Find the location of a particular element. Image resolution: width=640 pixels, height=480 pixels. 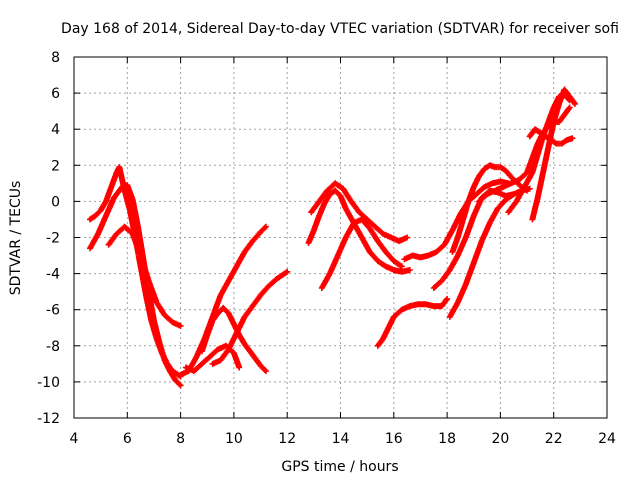

x-tick-label: 22 is located at coordinates (554, 439).